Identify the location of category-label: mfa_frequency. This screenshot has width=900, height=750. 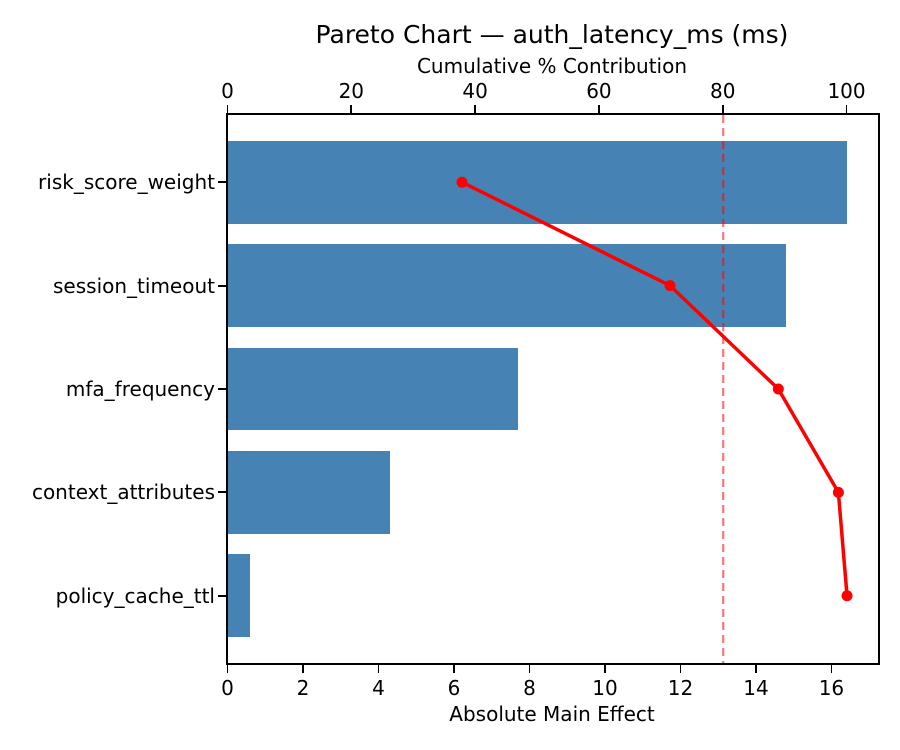
(140, 389).